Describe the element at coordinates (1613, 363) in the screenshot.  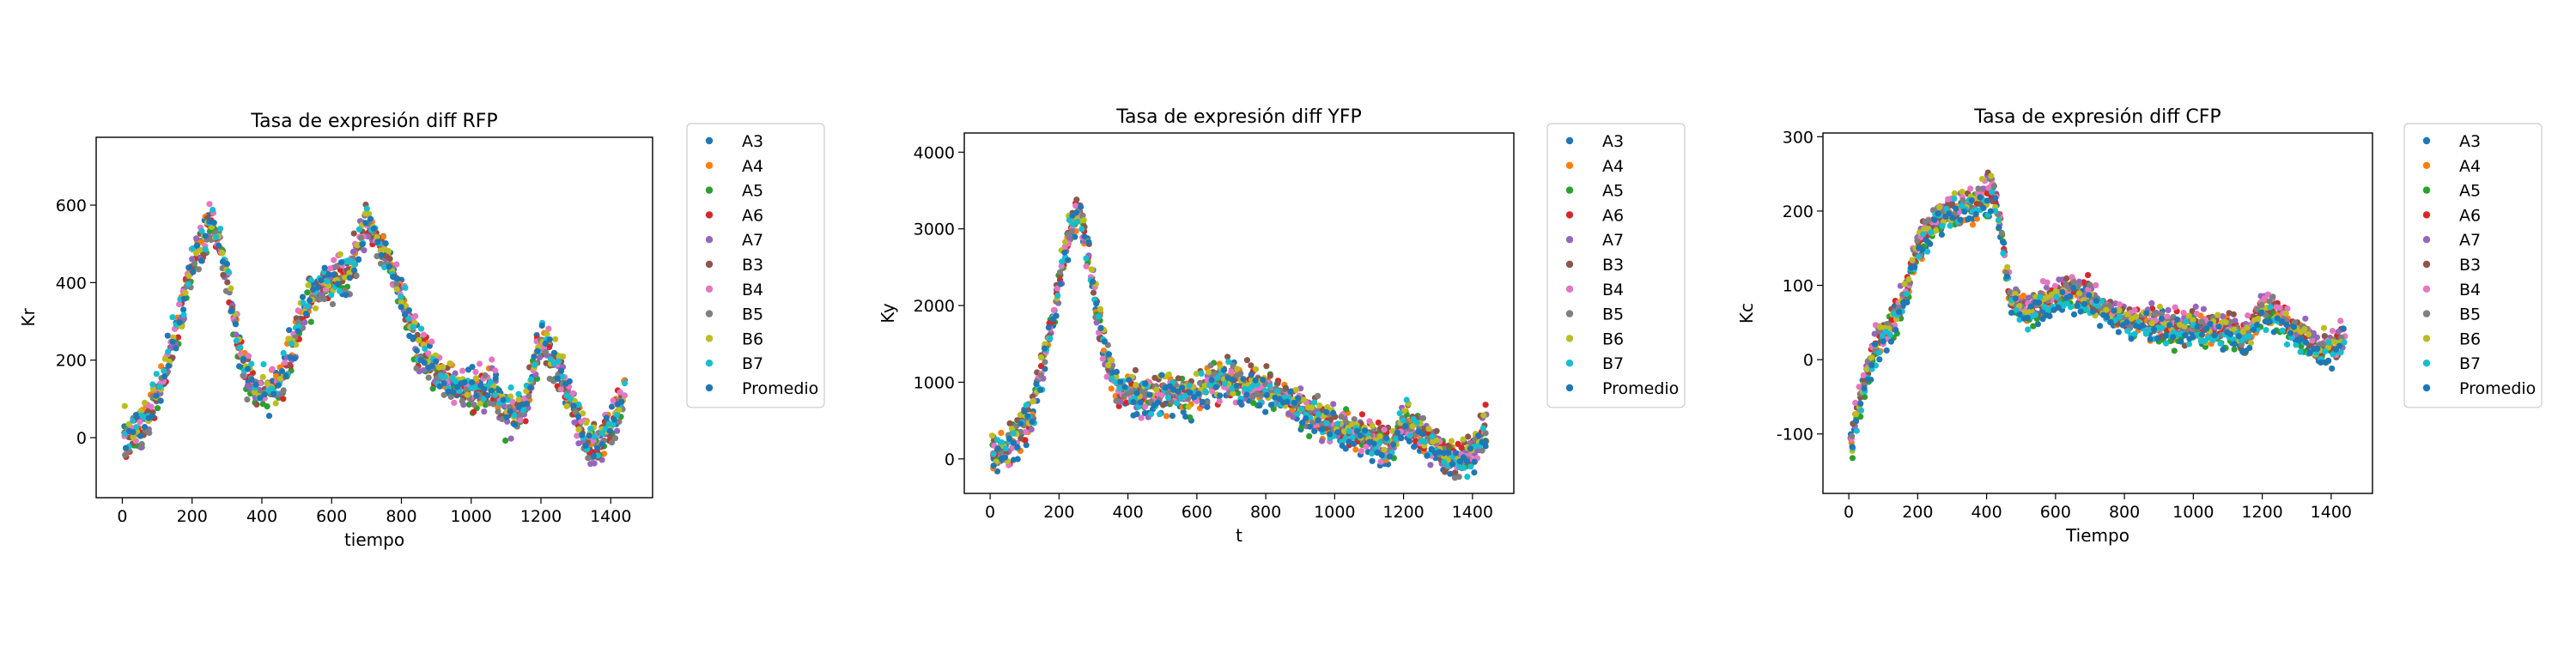
I see `legend-entry: B7` at that location.